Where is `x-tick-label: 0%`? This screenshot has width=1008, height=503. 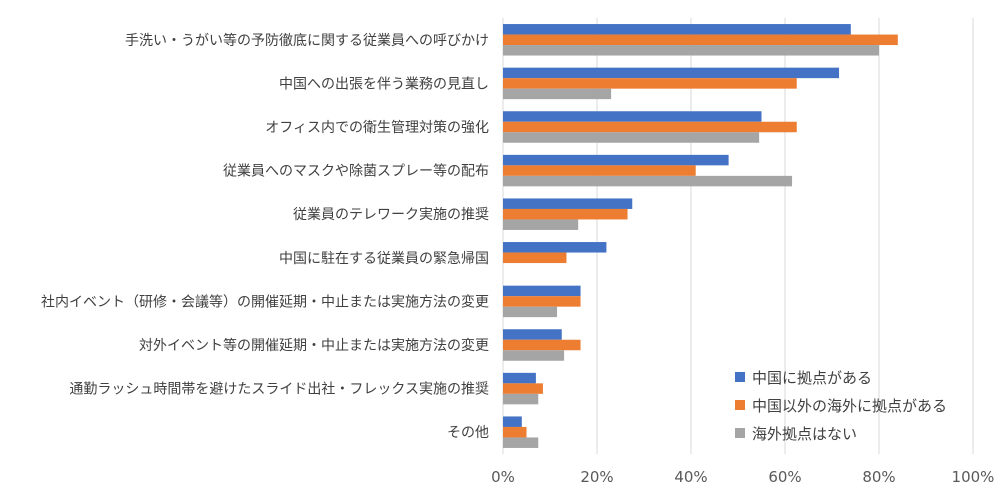 x-tick-label: 0% is located at coordinates (503, 477).